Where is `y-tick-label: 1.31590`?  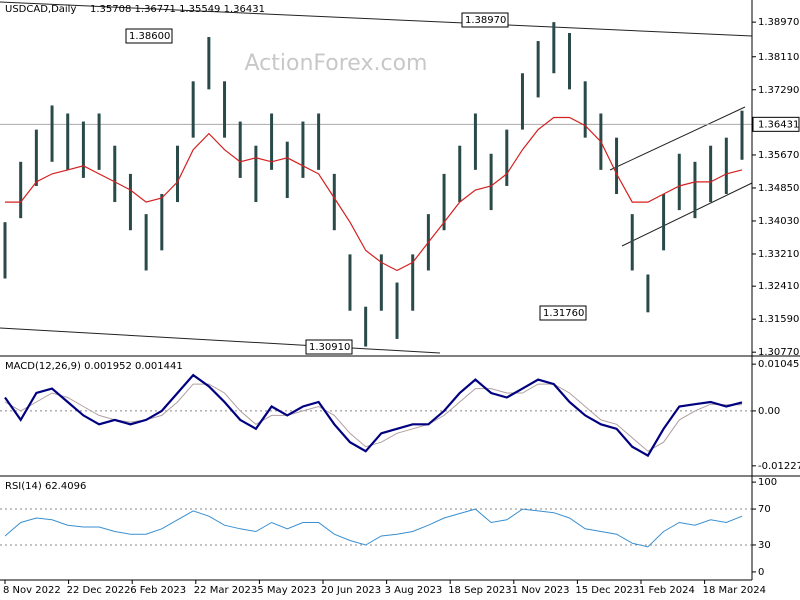
y-tick-label: 1.31590 is located at coordinates (778, 319).